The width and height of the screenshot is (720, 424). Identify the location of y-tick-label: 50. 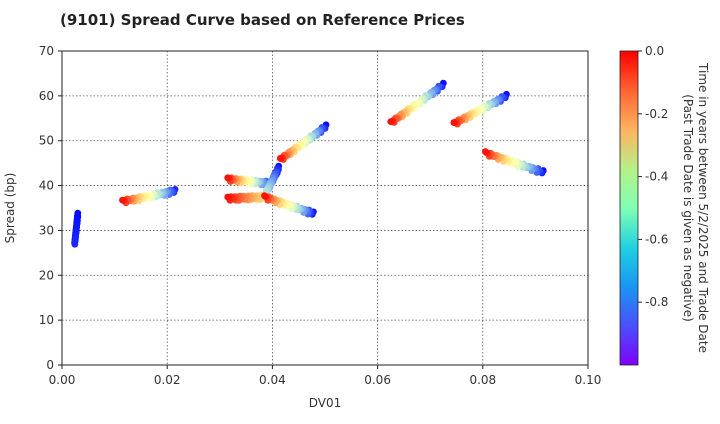
(46, 141).